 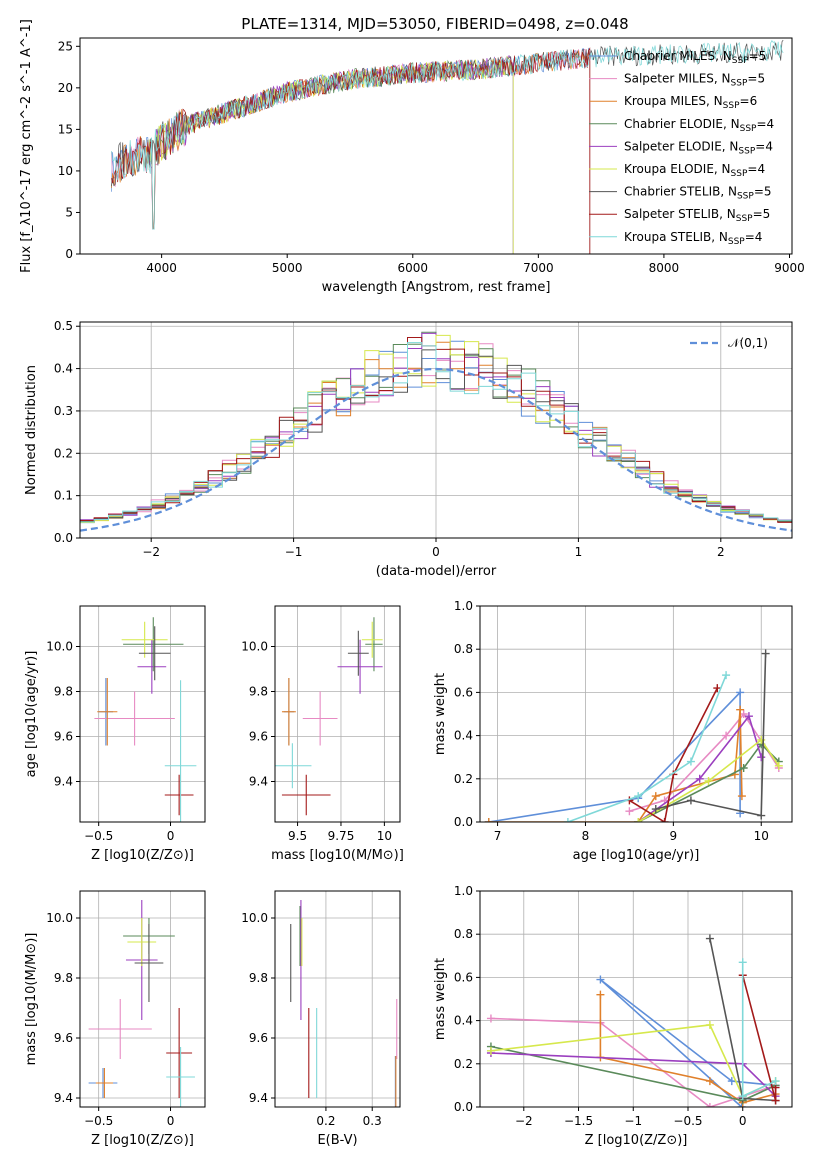 I want to click on legend-label: Kroupa MILES, NSSP=6, so click(x=690, y=102).